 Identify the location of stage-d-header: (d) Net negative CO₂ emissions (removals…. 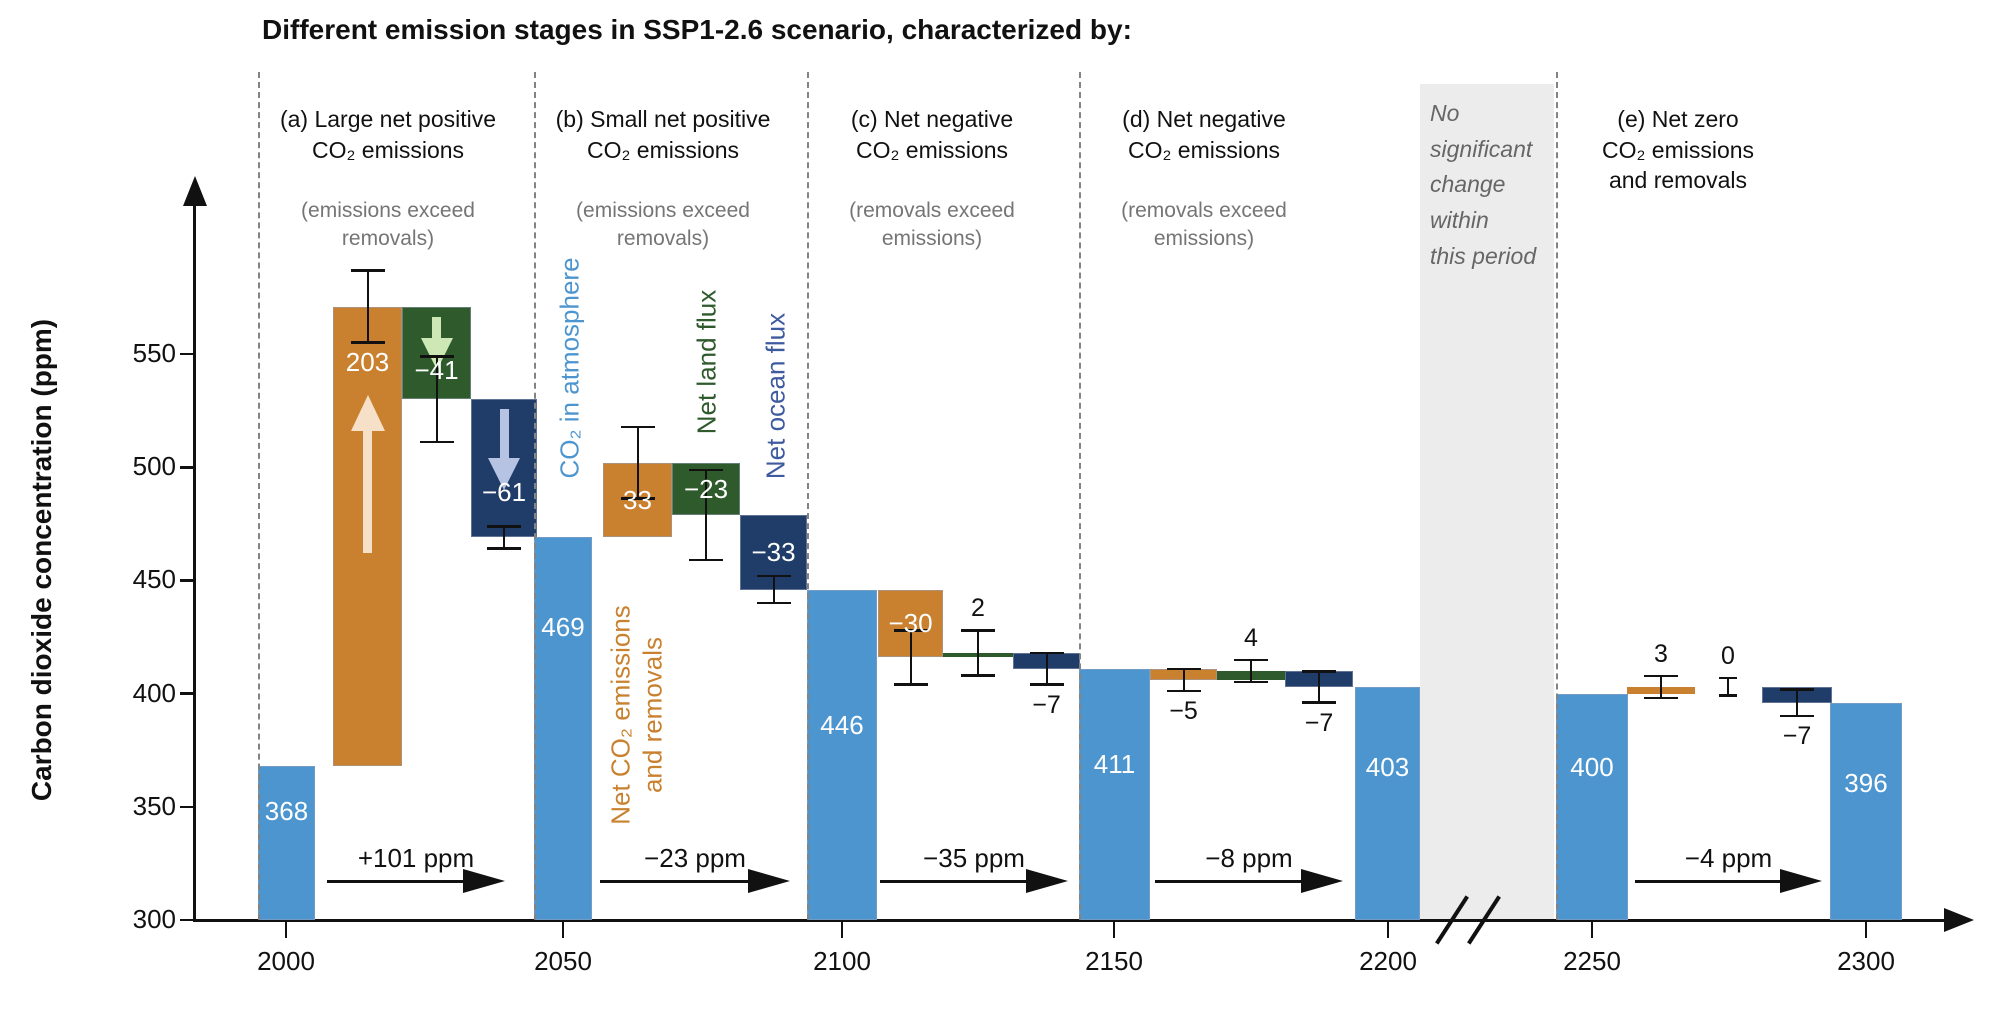
(1204, 178).